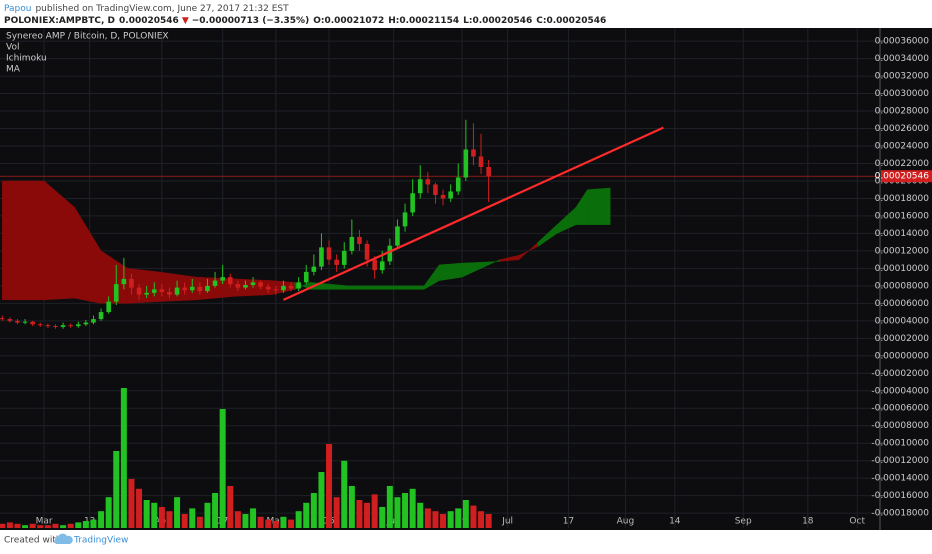  What do you see at coordinates (185, 21) in the screenshot?
I see `arrow: ▼` at bounding box center [185, 21].